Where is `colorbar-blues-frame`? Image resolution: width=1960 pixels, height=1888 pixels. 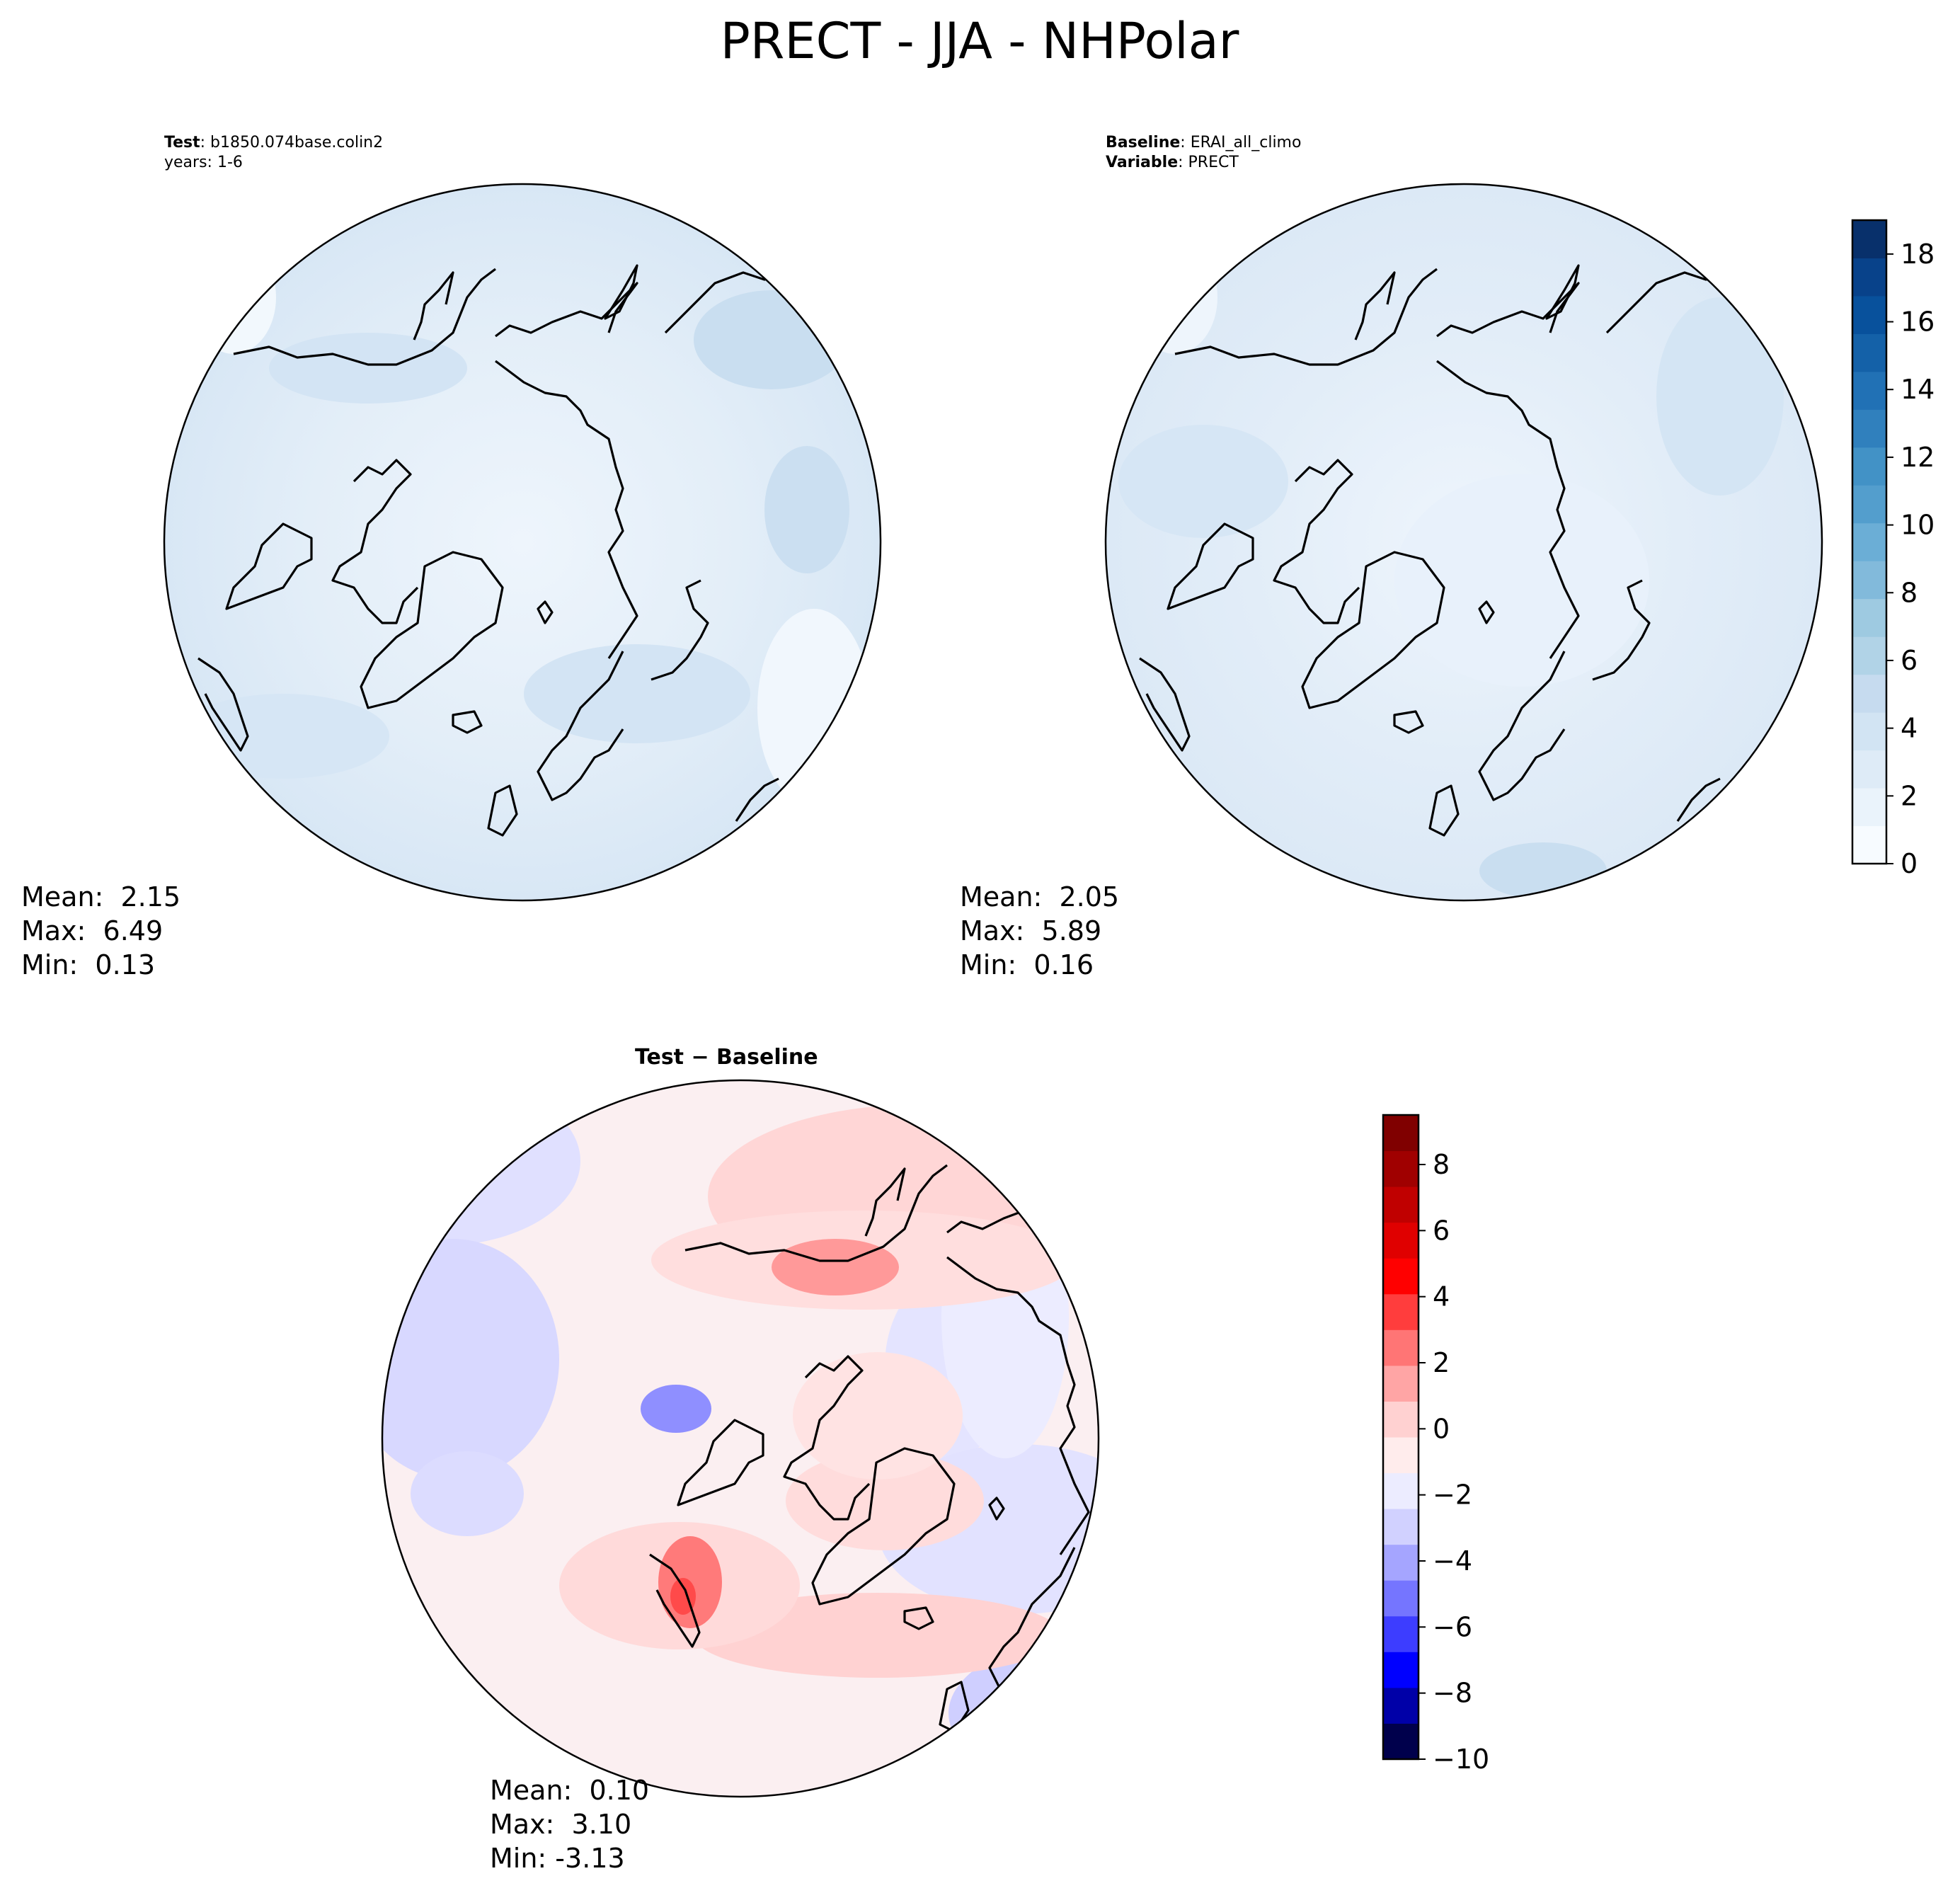 colorbar-blues-frame is located at coordinates (1869, 542).